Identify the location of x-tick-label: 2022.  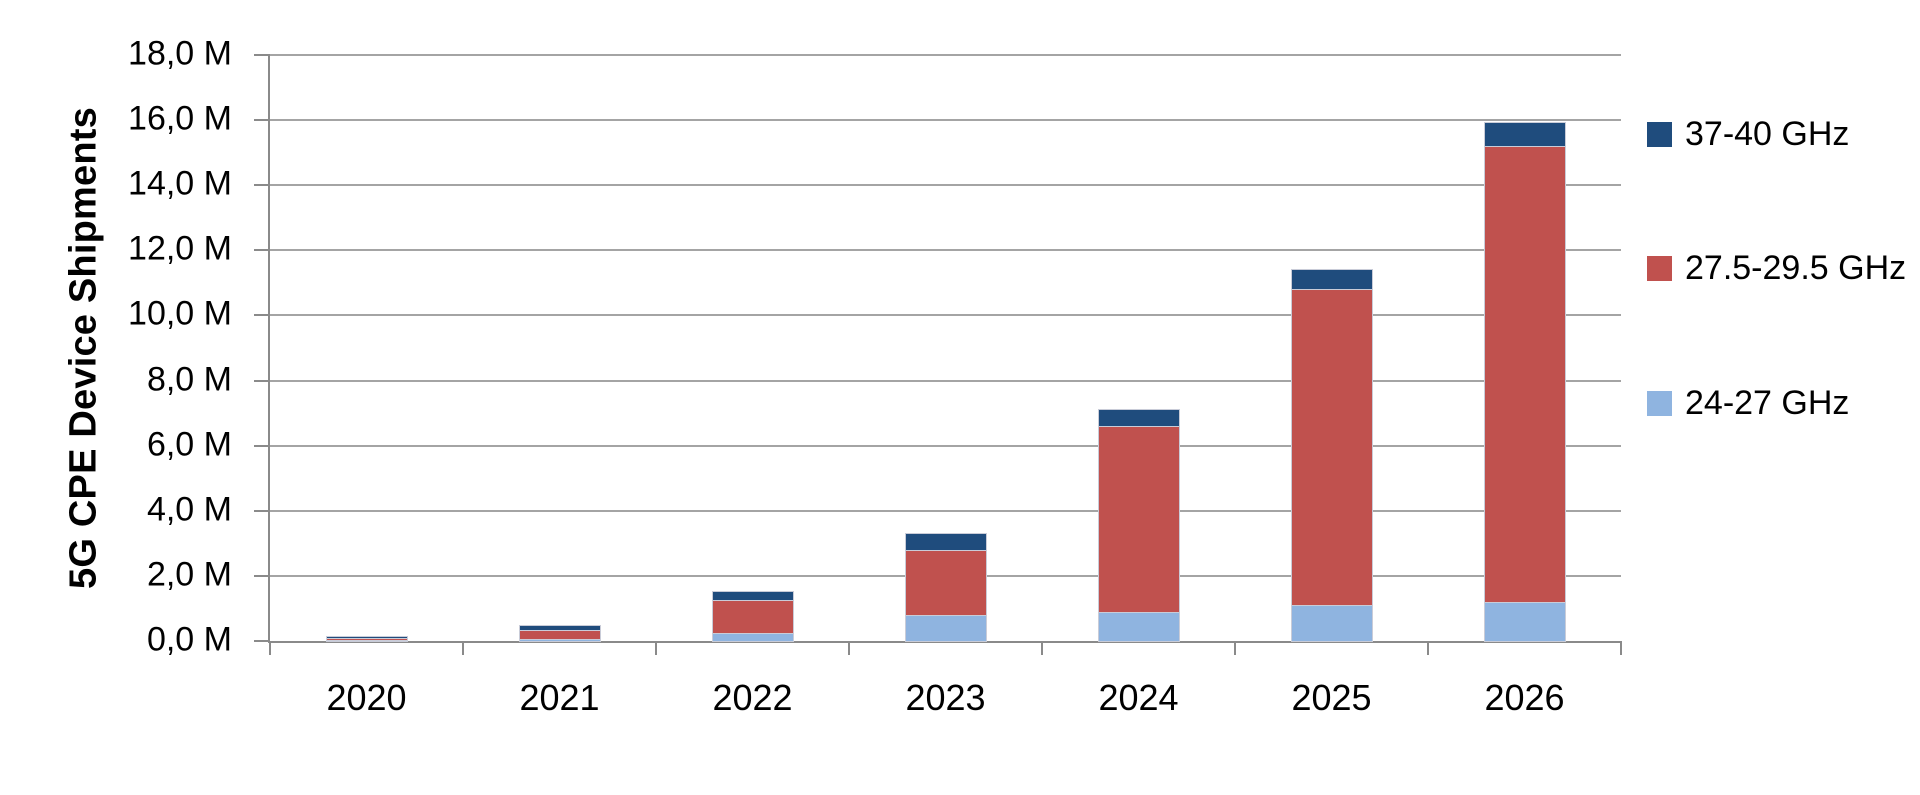
(752, 697).